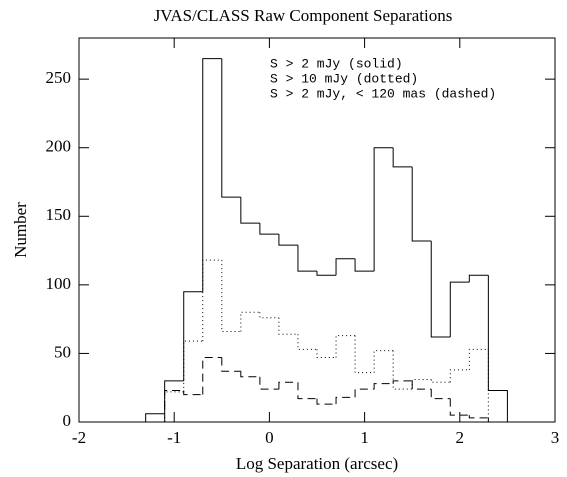 Image resolution: width=567 pixels, height=477 pixels. What do you see at coordinates (269, 437) in the screenshot?
I see `x-tick-label: 0` at bounding box center [269, 437].